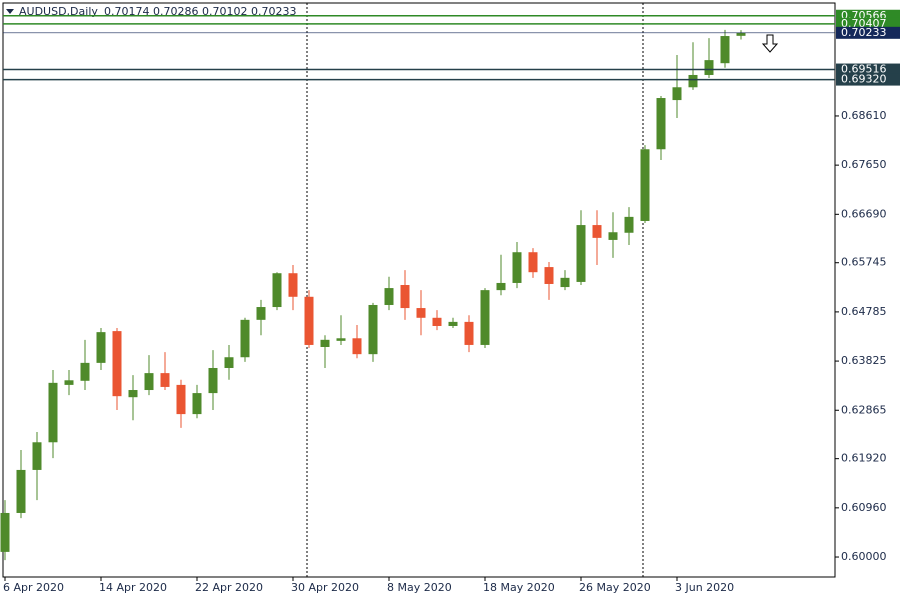 Image resolution: width=900 pixels, height=600 pixels. Describe the element at coordinates (864, 23) in the screenshot. I see `price-level-label: 0.70407` at that location.